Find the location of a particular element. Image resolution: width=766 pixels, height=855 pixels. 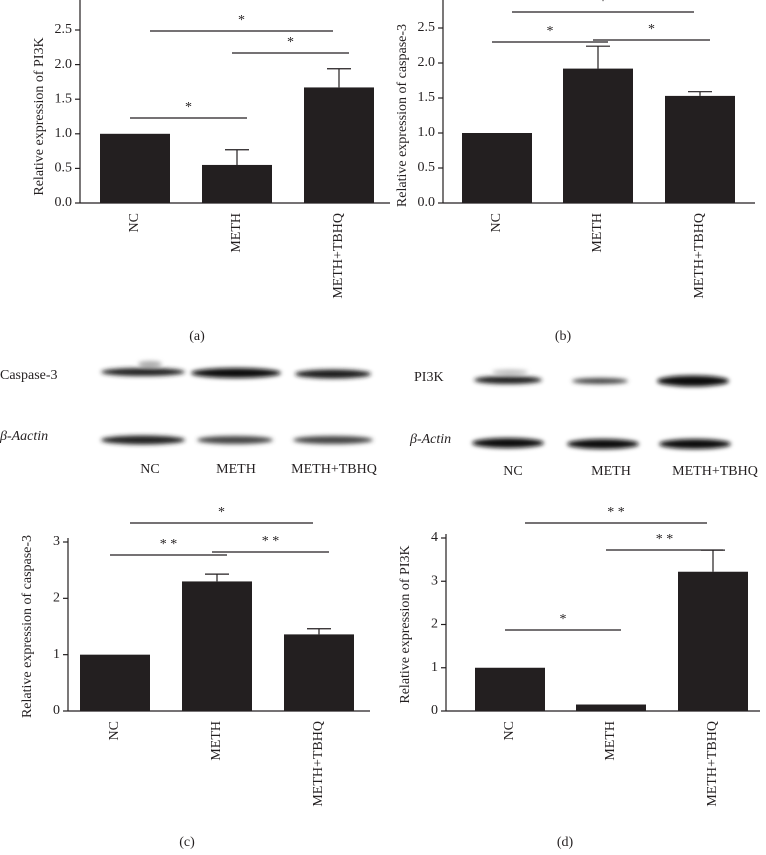

panel-caption: (a) is located at coordinates (197, 336).